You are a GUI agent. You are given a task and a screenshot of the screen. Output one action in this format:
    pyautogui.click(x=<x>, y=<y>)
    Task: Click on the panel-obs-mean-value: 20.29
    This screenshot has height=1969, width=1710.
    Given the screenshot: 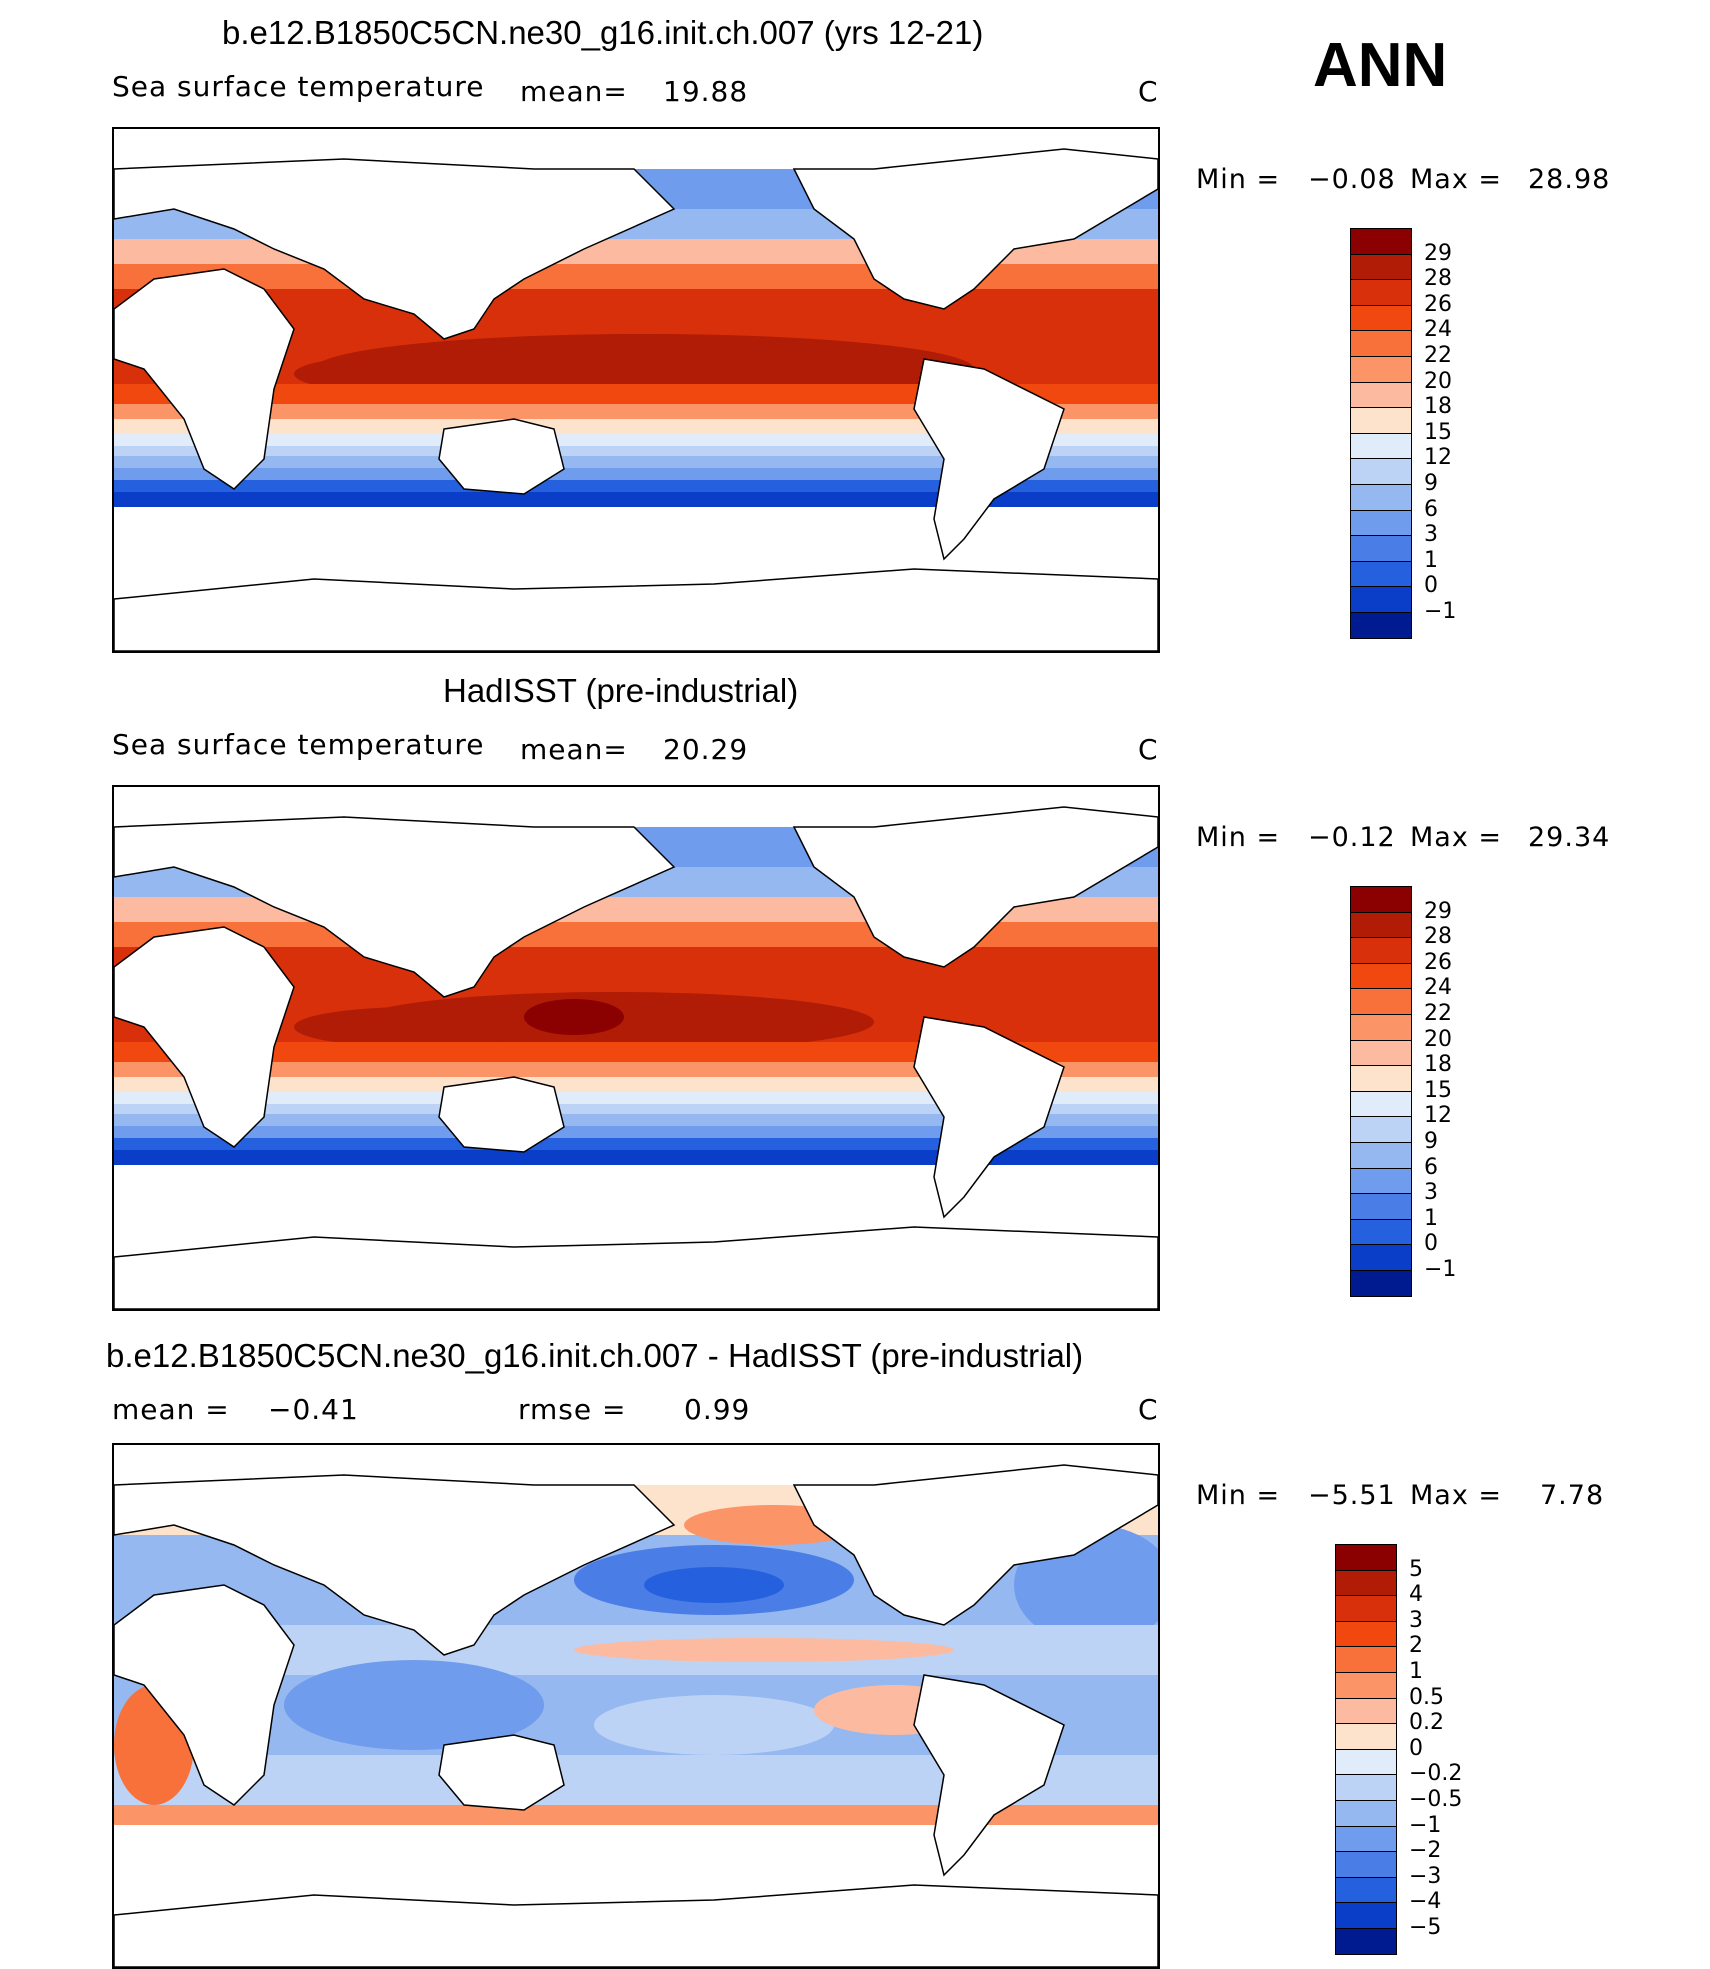 What is the action you would take?
    pyautogui.click(x=706, y=749)
    